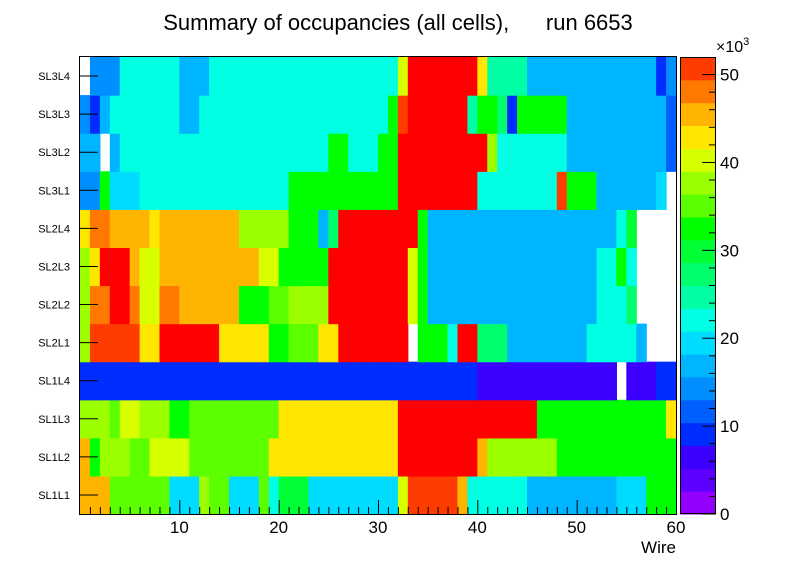 Image resolution: width=796 pixels, height=572 pixels. What do you see at coordinates (729, 338) in the screenshot?
I see `colorbar-tick-label-20: 20` at bounding box center [729, 338].